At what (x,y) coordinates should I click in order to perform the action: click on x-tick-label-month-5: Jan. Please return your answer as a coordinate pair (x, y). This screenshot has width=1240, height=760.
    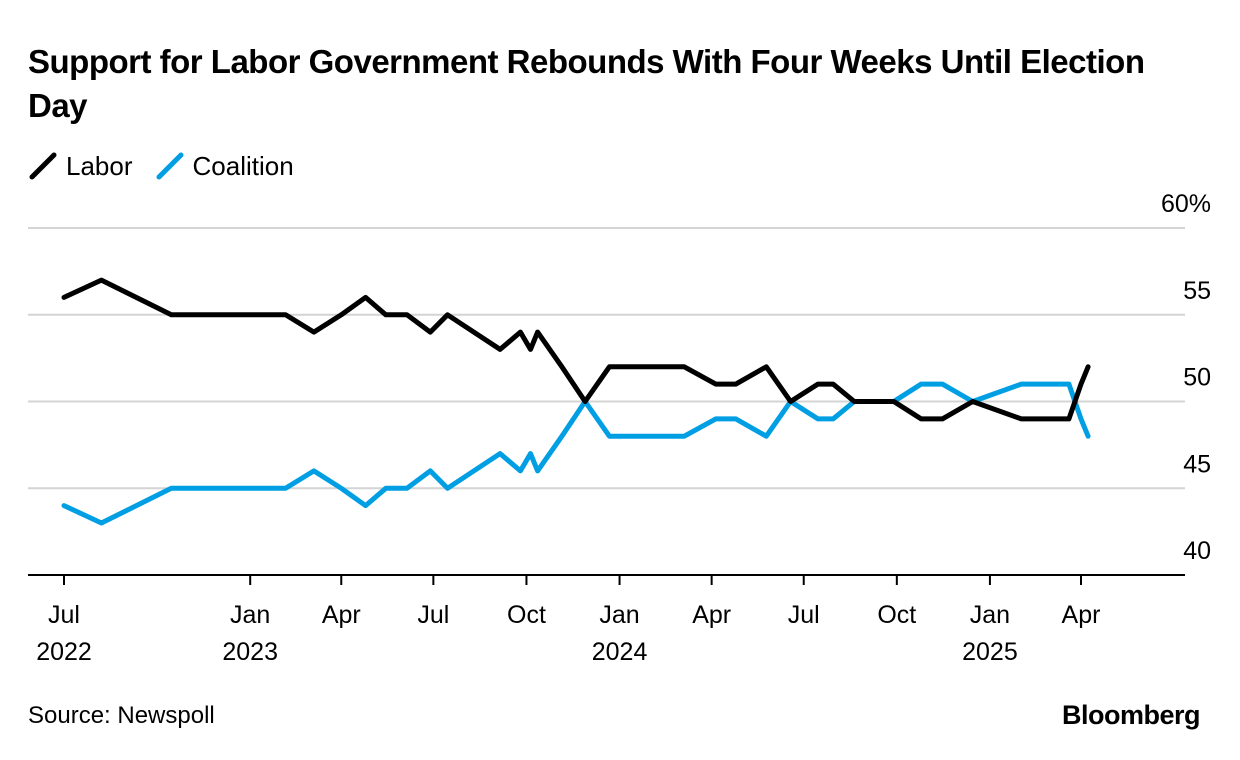
    Looking at the image, I should click on (619, 615).